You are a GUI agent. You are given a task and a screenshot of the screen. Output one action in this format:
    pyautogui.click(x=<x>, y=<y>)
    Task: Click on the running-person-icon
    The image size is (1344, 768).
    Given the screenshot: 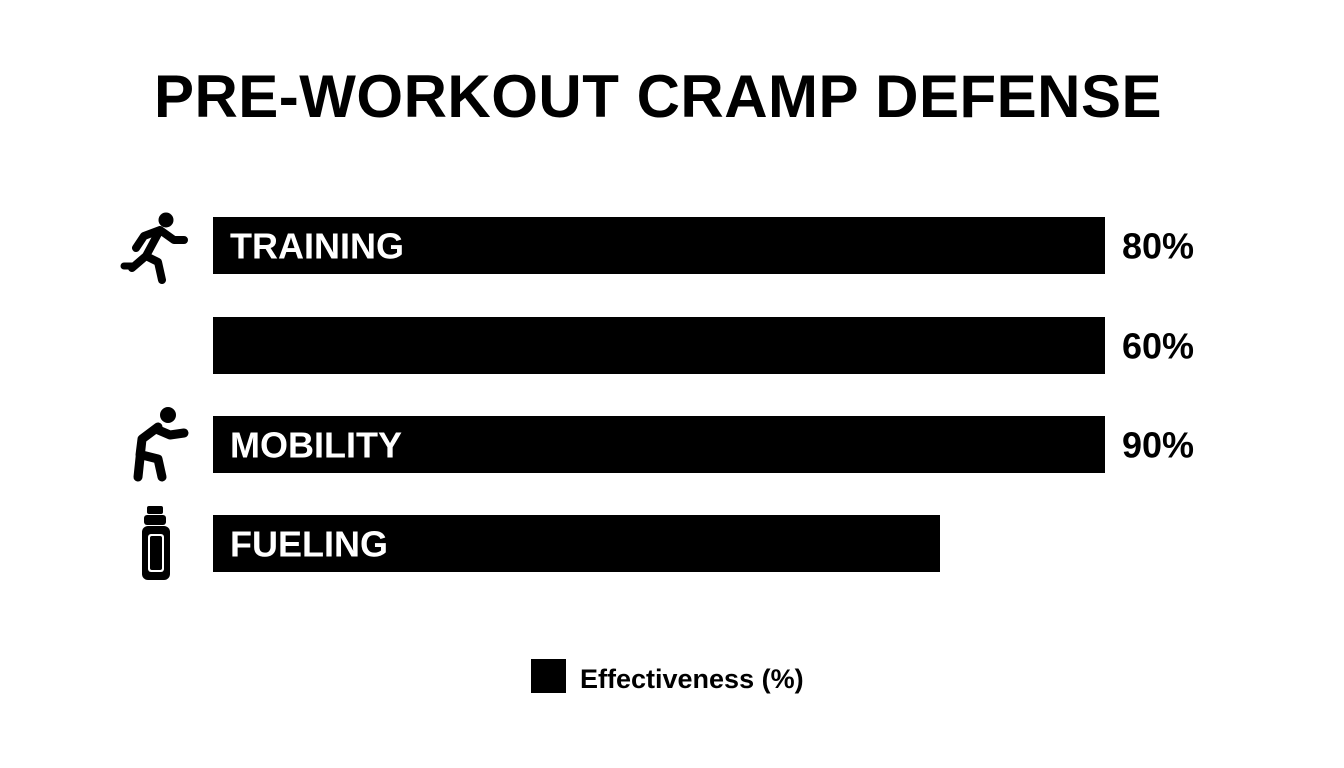 What is the action you would take?
    pyautogui.click(x=154, y=248)
    